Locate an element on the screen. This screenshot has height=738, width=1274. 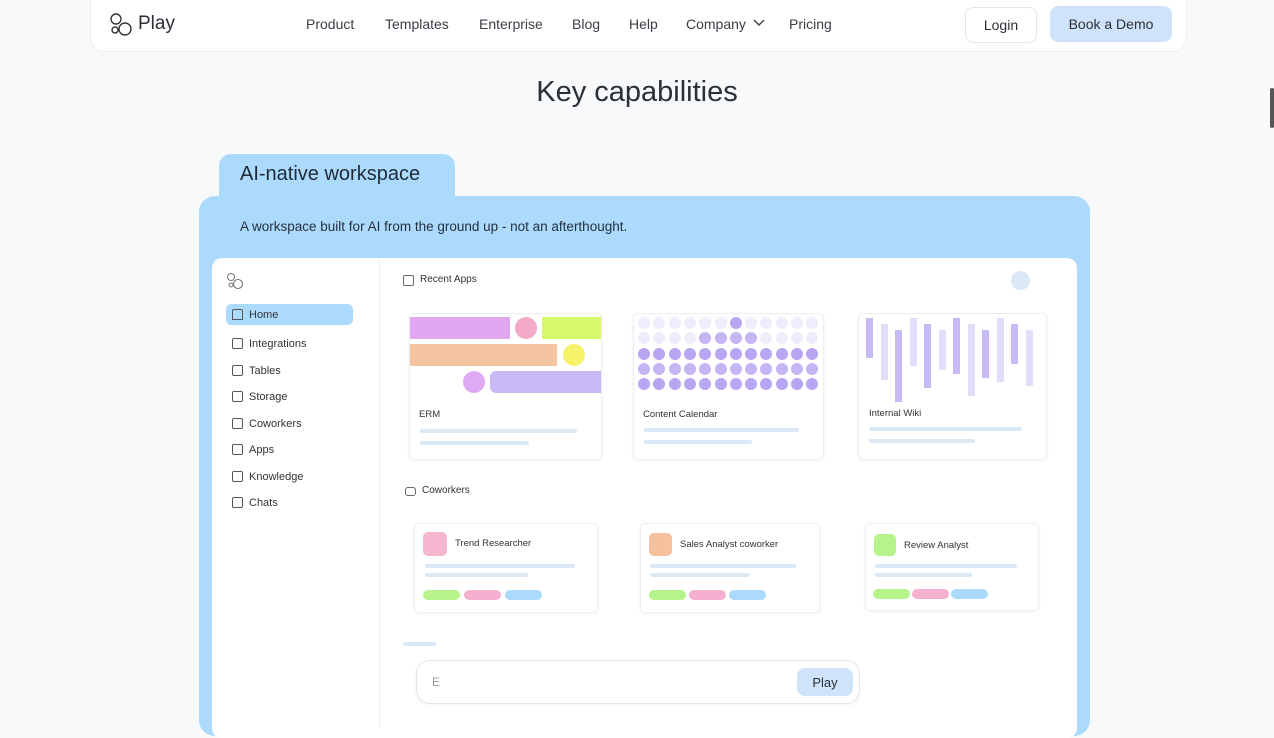
logo-icon is located at coordinates (121, 24).